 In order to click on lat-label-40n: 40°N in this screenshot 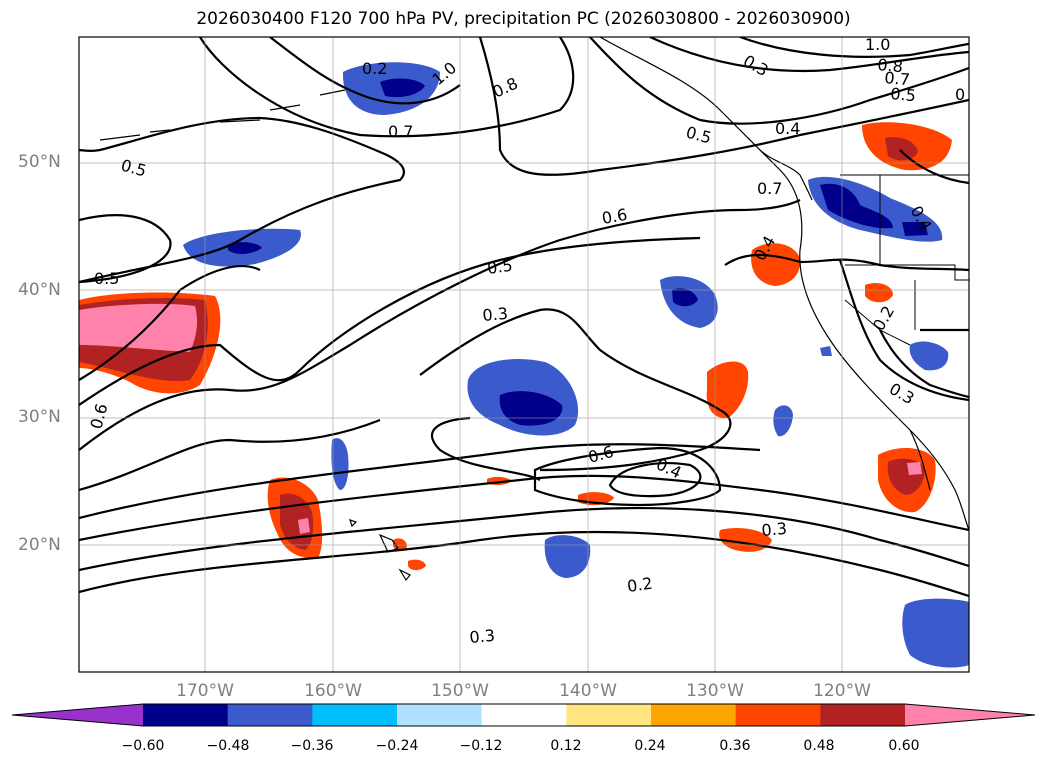, I will do `click(39, 290)`.